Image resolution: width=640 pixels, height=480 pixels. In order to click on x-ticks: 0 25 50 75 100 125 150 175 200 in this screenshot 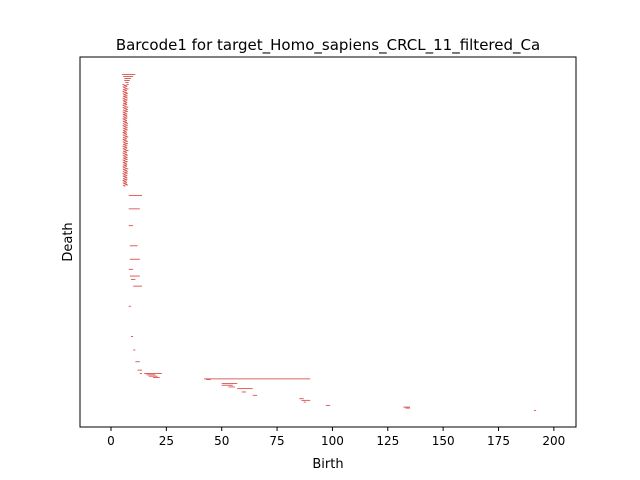, I will do `click(336, 437)`.